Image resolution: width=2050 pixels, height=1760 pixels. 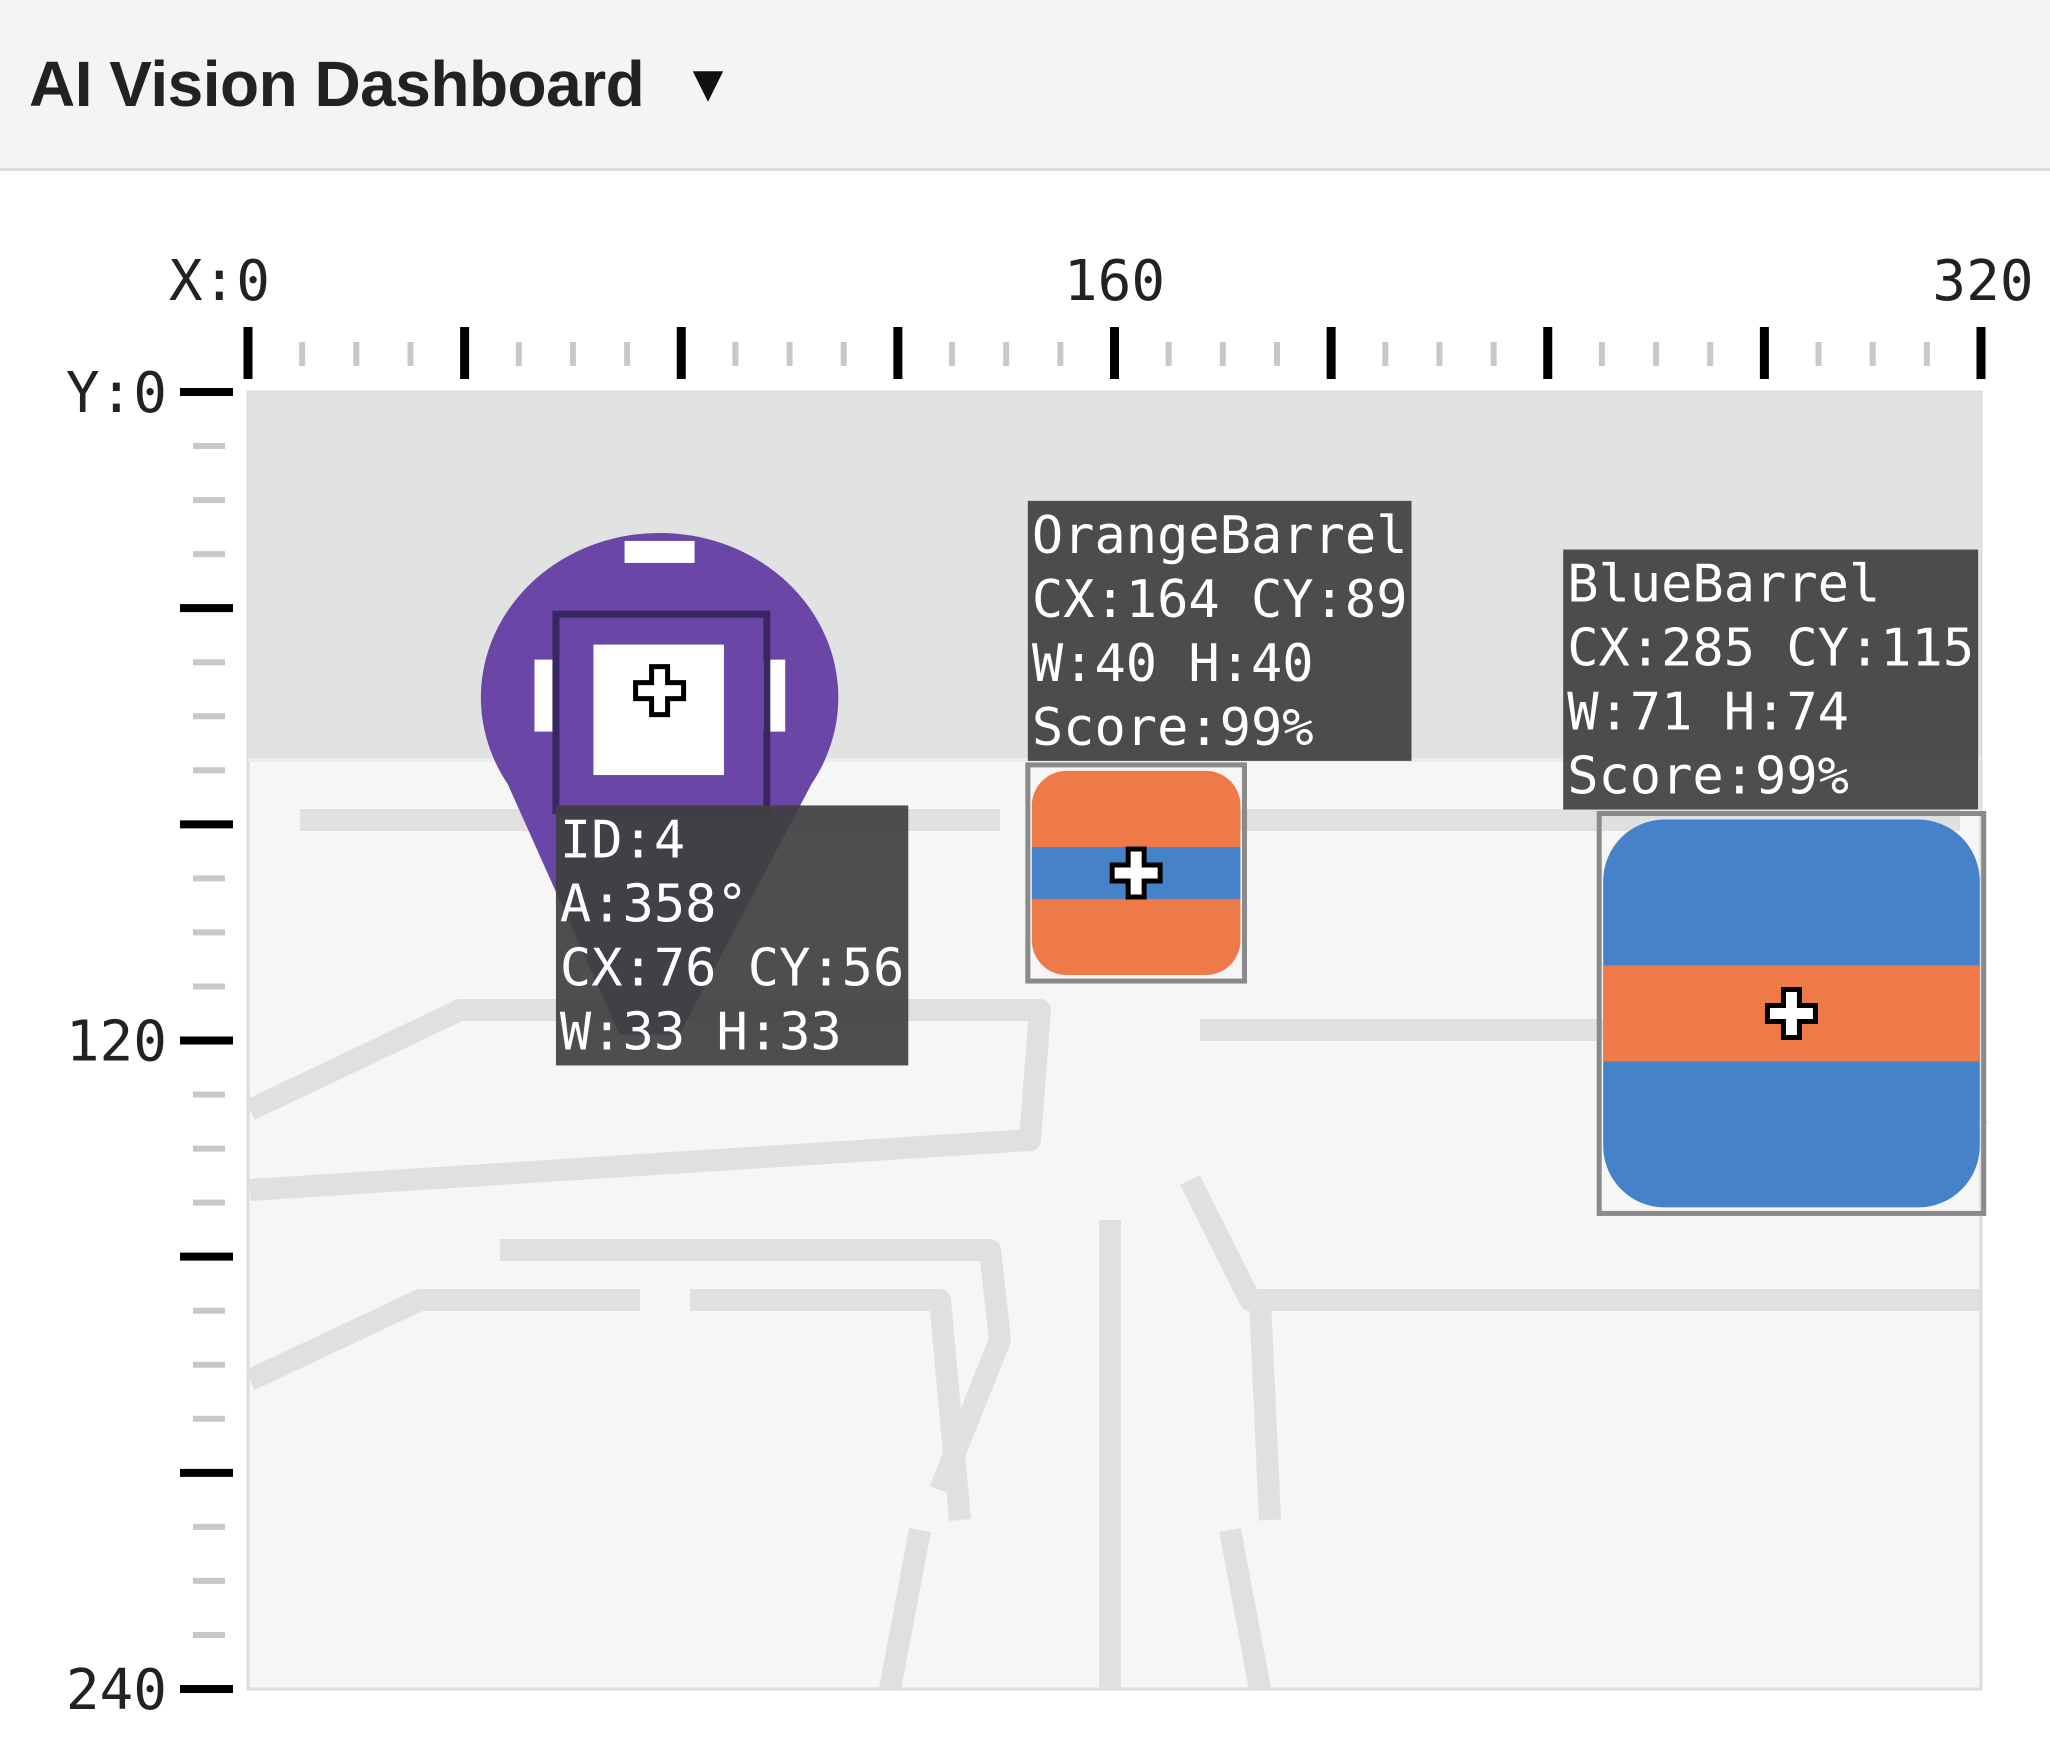 I want to click on x-axis: X:0 160 320, so click(x=1101, y=314).